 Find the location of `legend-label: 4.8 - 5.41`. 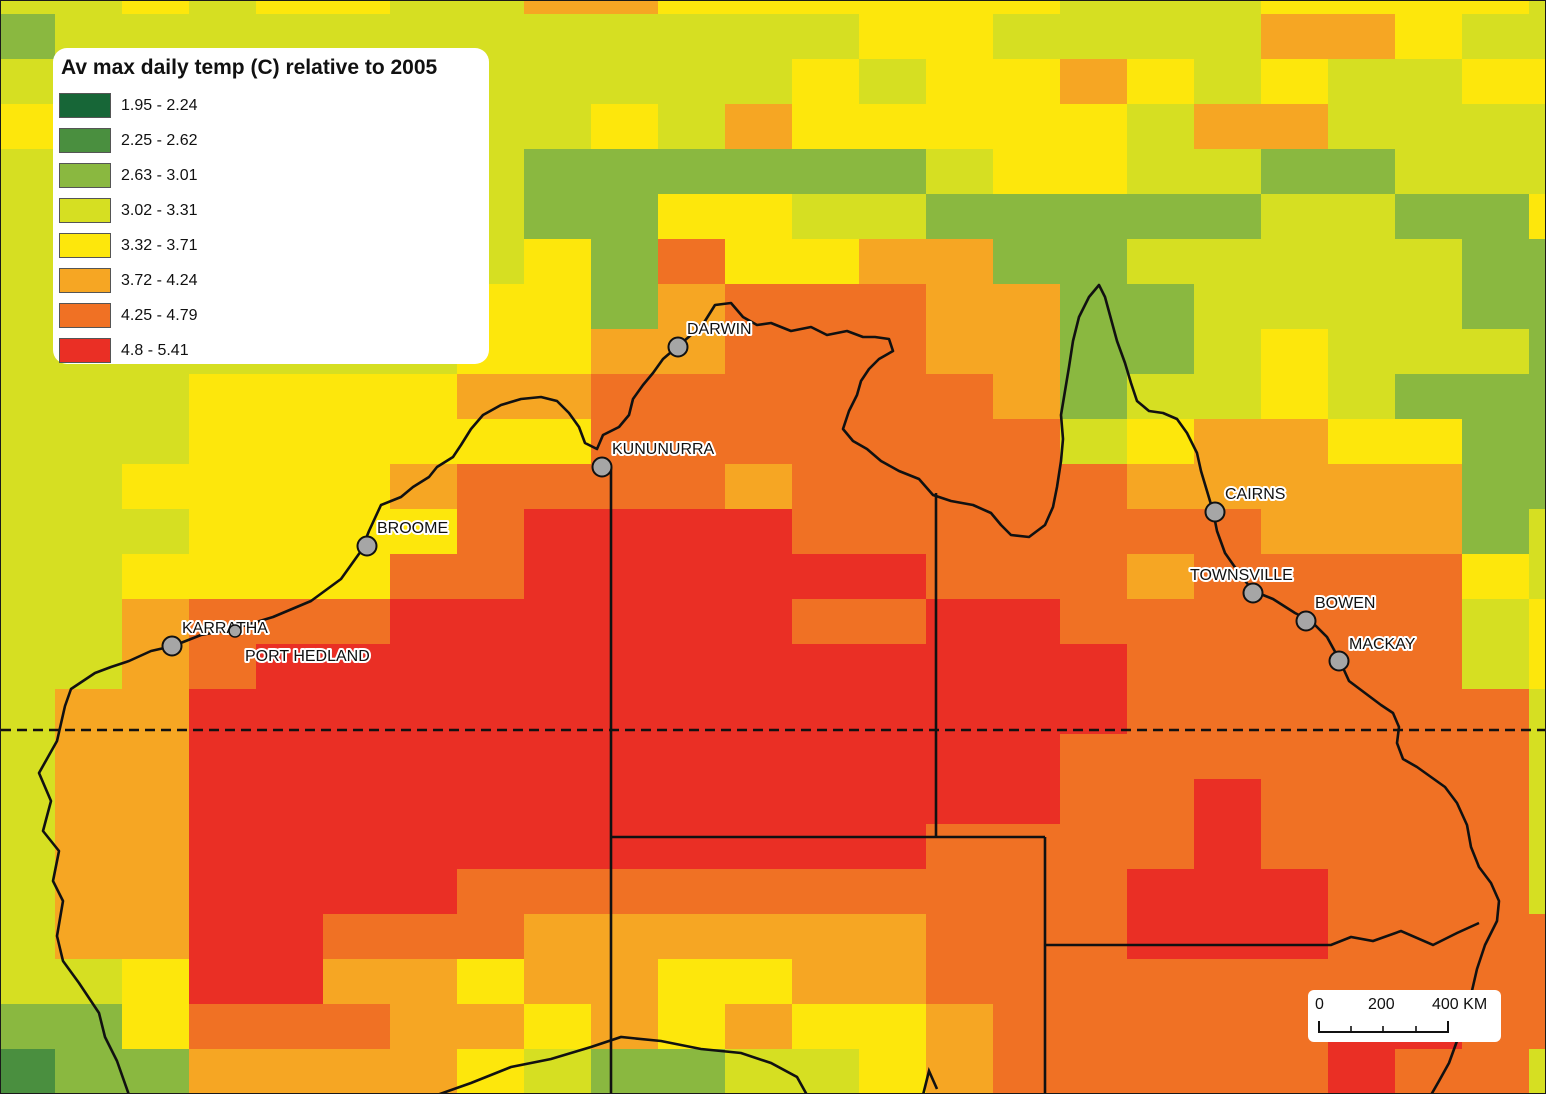

legend-label: 4.8 - 5.41 is located at coordinates (155, 350).